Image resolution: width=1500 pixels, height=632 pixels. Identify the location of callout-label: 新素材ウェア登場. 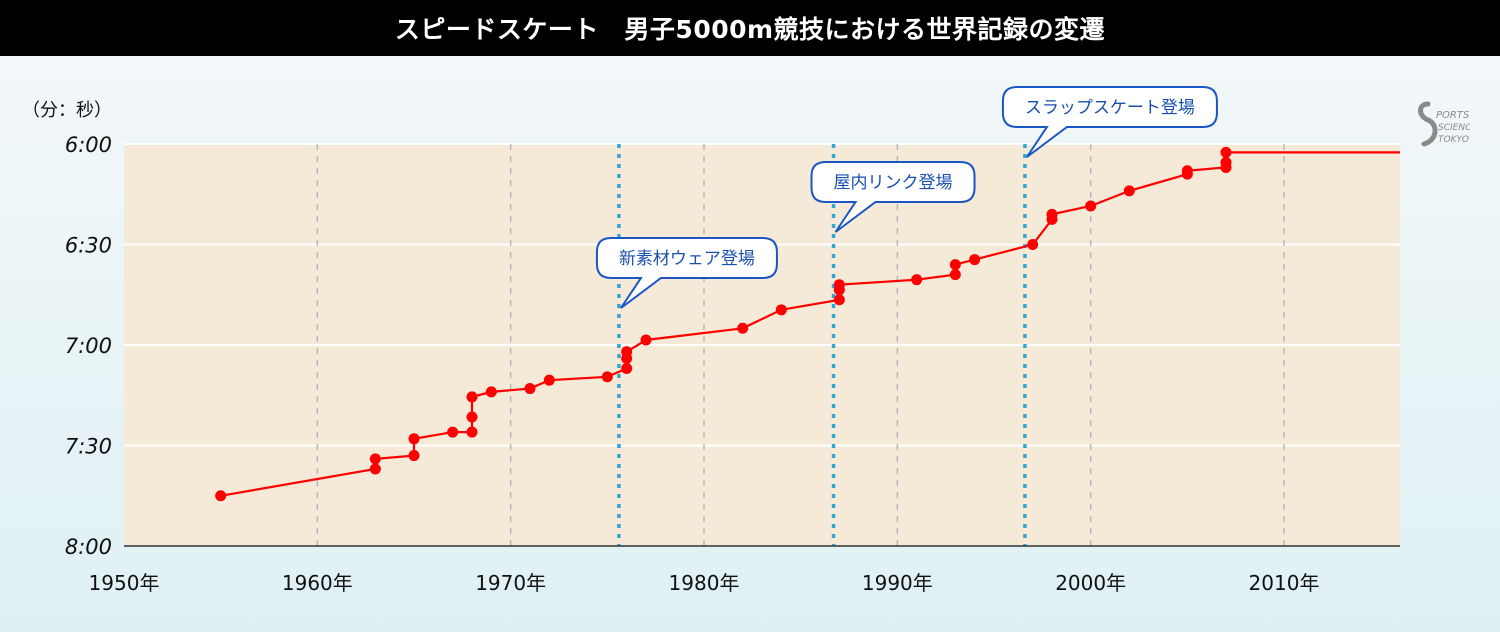
(687, 259).